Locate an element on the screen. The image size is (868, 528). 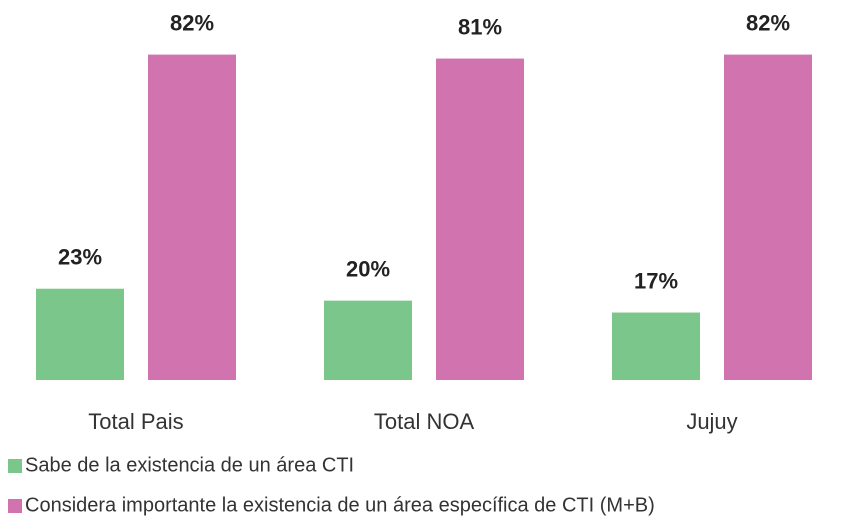
data-label: 17% is located at coordinates (656, 280).